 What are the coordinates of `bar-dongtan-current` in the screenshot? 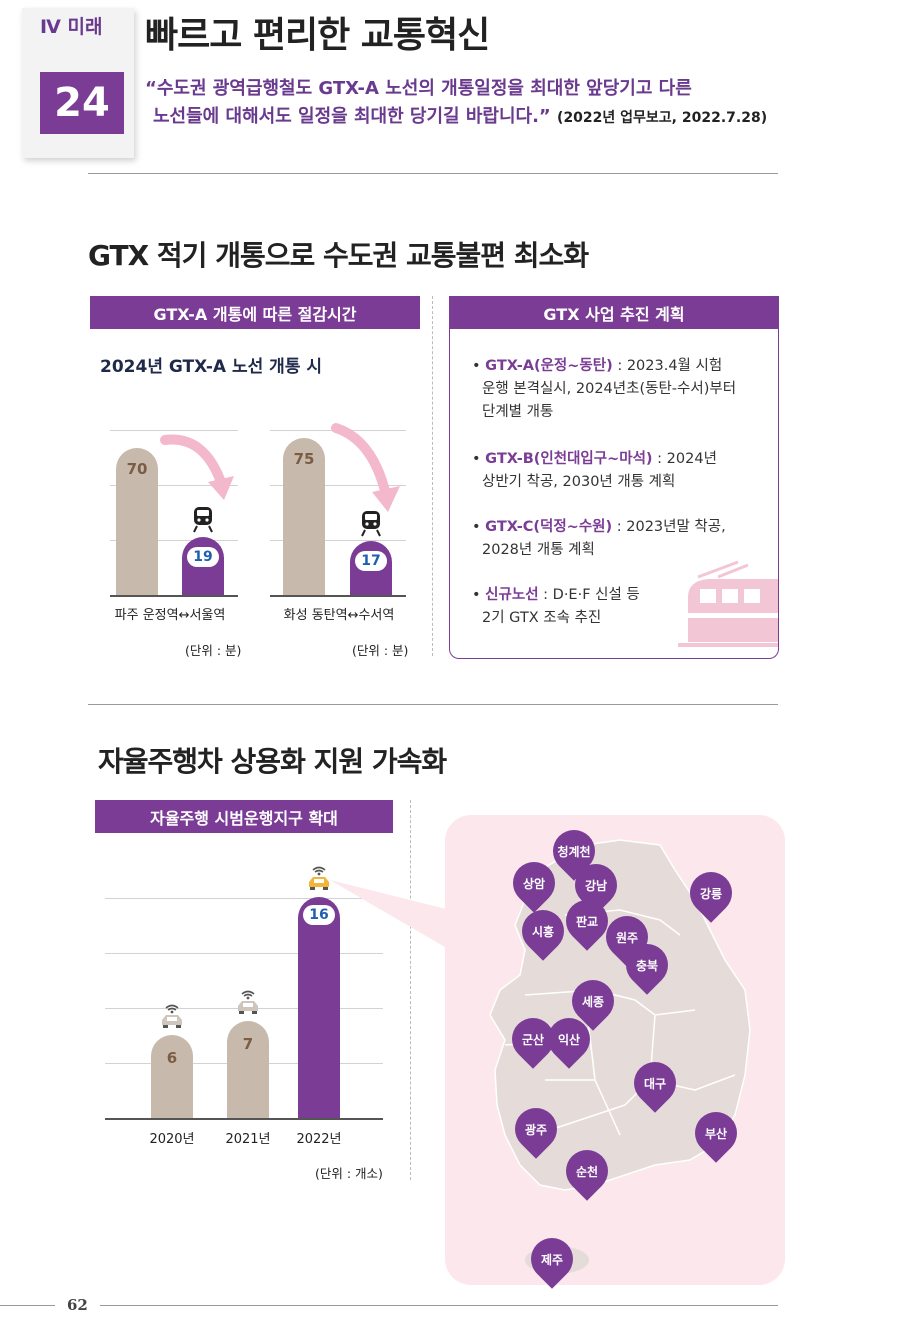 It's located at (304, 516).